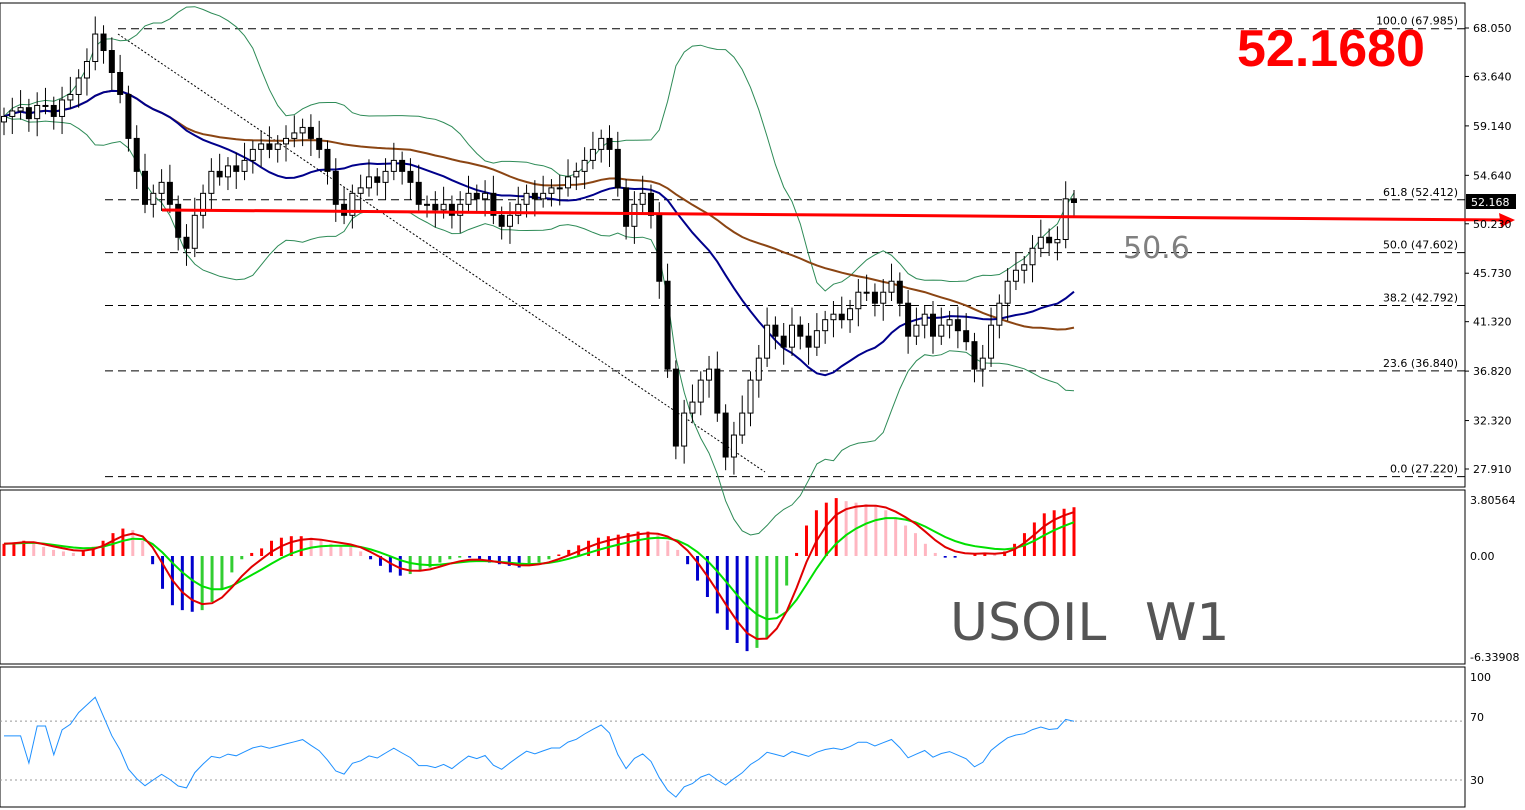 This screenshot has width=1525, height=810. Describe the element at coordinates (1480, 677) in the screenshot. I see `svg-text: 100` at that location.